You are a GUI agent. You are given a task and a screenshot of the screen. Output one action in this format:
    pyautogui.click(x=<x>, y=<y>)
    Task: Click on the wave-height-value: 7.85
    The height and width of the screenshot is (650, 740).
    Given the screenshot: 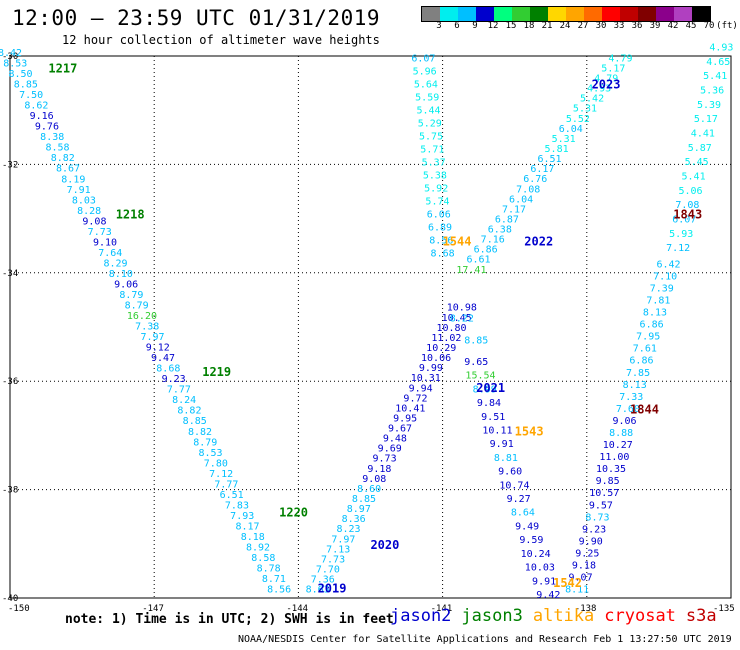 What is the action you would take?
    pyautogui.click(x=638, y=373)
    